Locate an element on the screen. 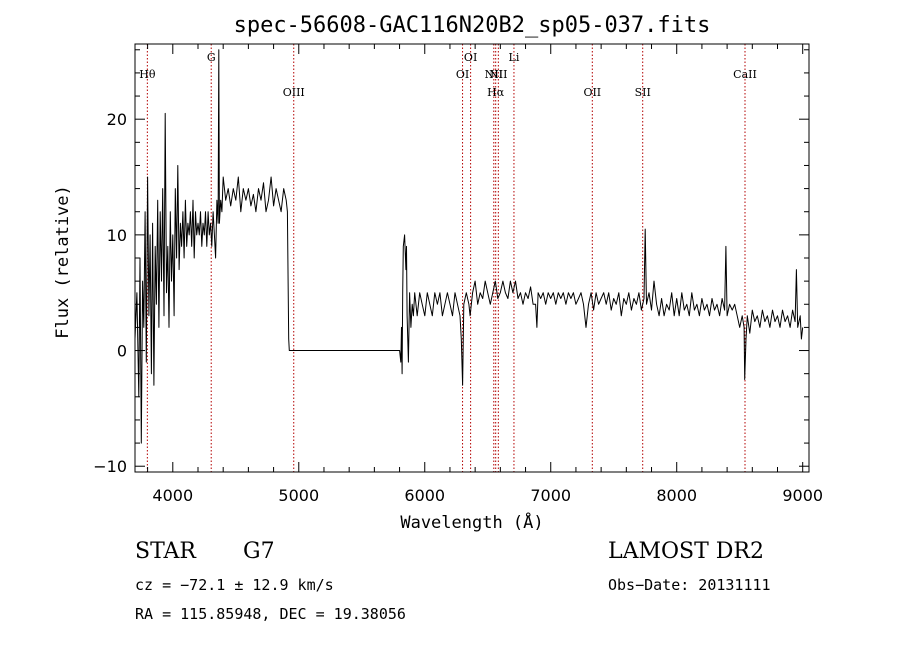 The width and height of the screenshot is (900, 649). y-tick-label: −10 is located at coordinates (110, 466).